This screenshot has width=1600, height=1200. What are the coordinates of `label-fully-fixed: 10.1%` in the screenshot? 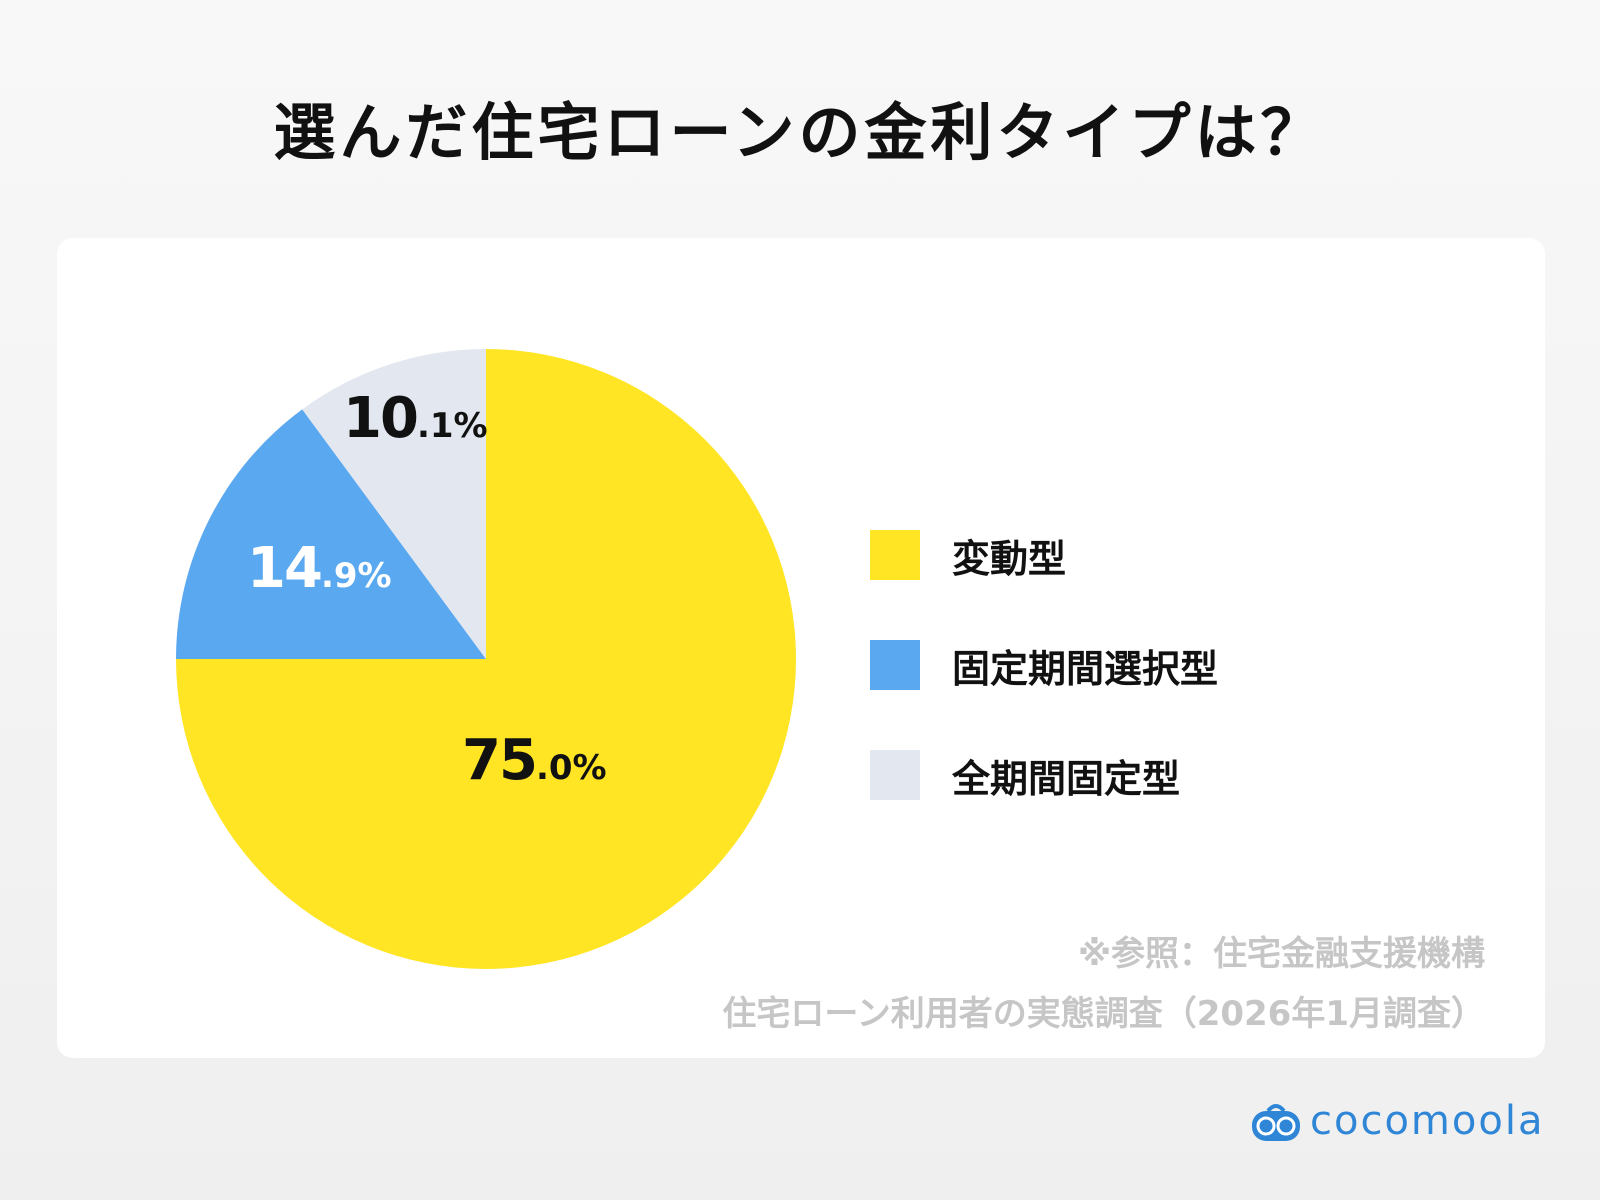 It's located at (415, 418).